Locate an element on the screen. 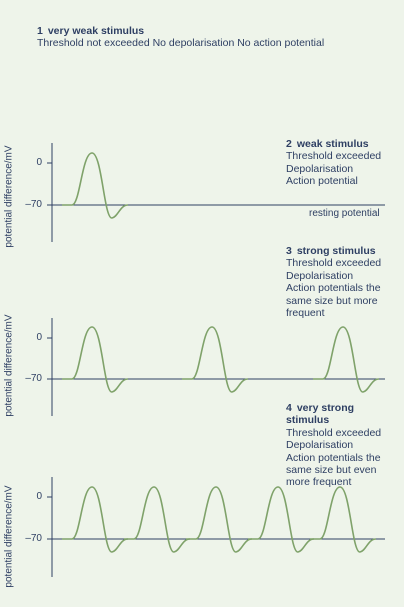  panel-4-graph is located at coordinates (216, 527).